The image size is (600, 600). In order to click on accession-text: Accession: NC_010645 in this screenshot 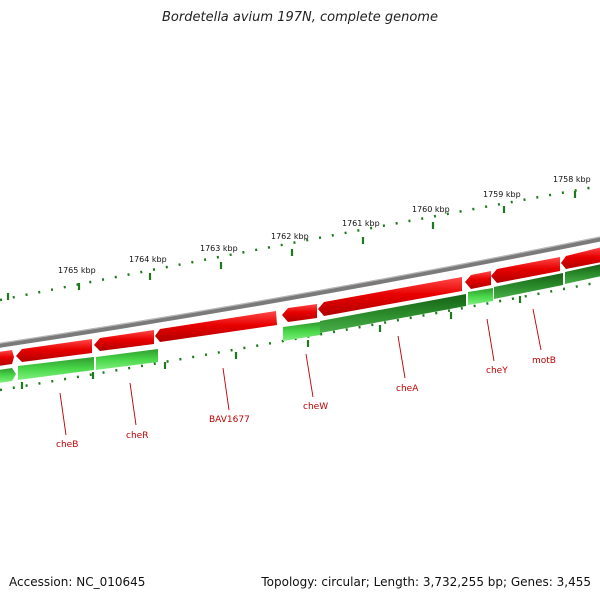, I will do `click(77, 582)`.